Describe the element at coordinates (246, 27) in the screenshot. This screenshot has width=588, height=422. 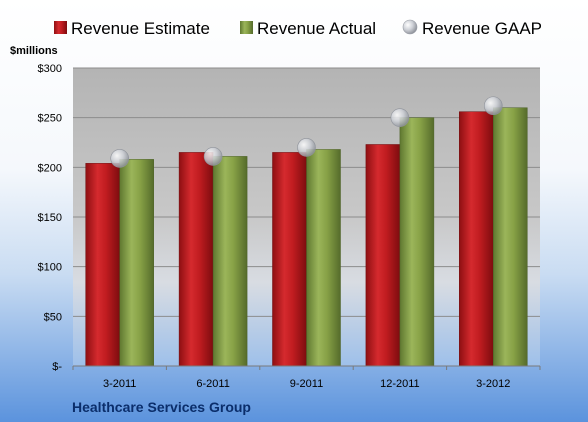
I see `legend-swatch-actual` at that location.